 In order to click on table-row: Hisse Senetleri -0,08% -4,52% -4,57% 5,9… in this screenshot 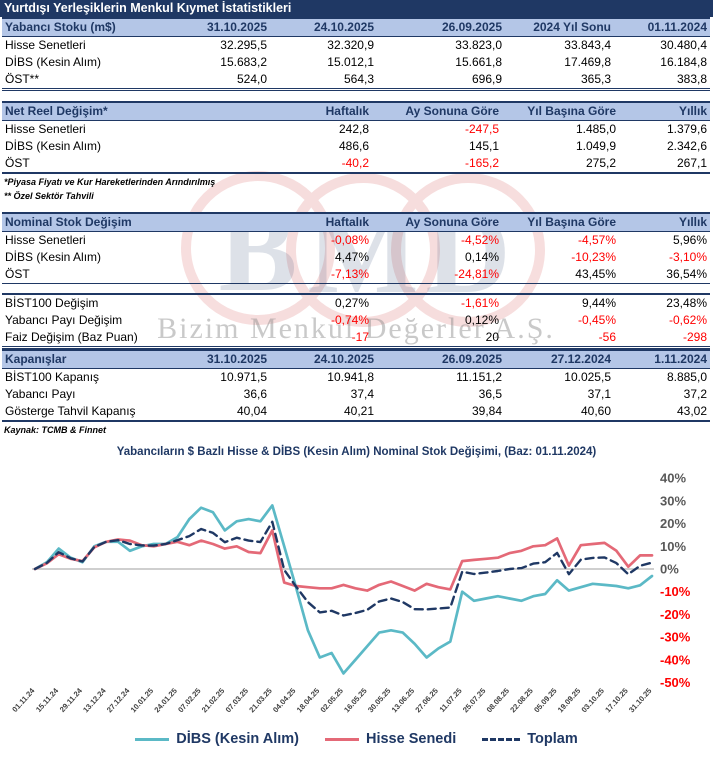, I will do `click(356, 240)`.